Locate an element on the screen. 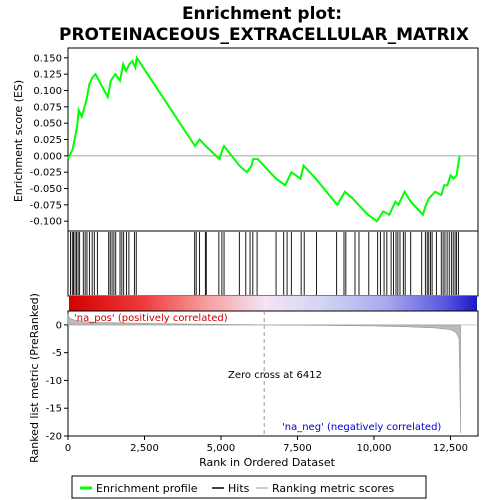 The height and width of the screenshot is (500, 500). legend-enrichment-label: Enrichment profile is located at coordinates (147, 488).